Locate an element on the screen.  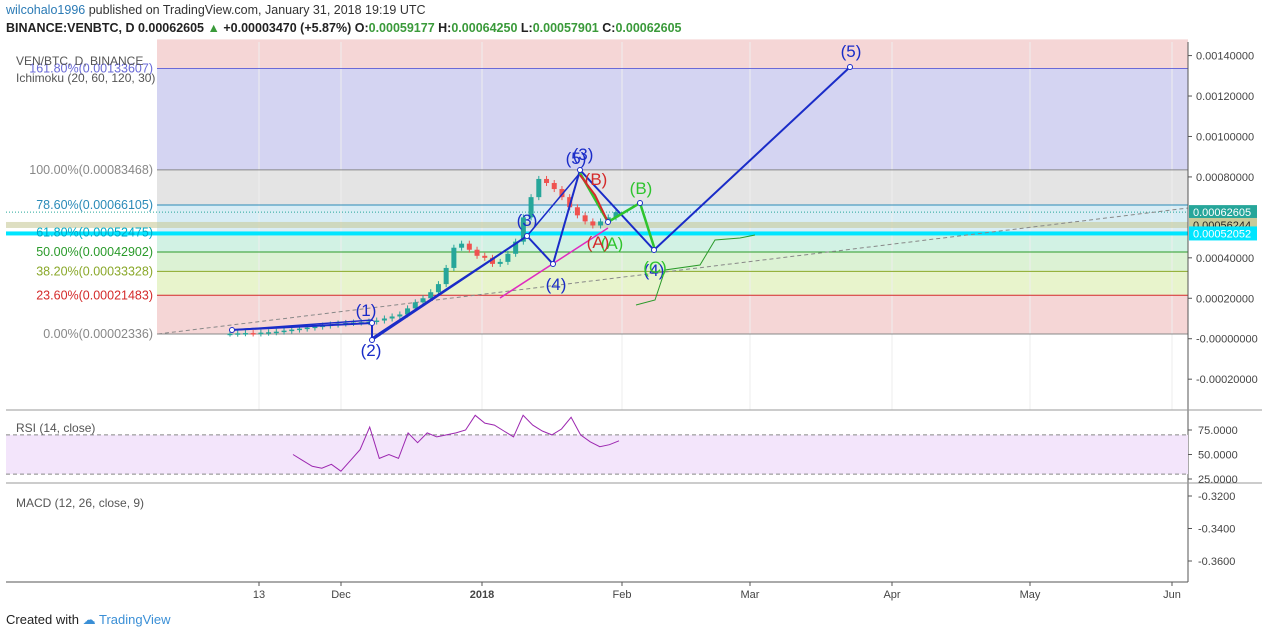
chikou-span-line is located at coordinates (695, 270).